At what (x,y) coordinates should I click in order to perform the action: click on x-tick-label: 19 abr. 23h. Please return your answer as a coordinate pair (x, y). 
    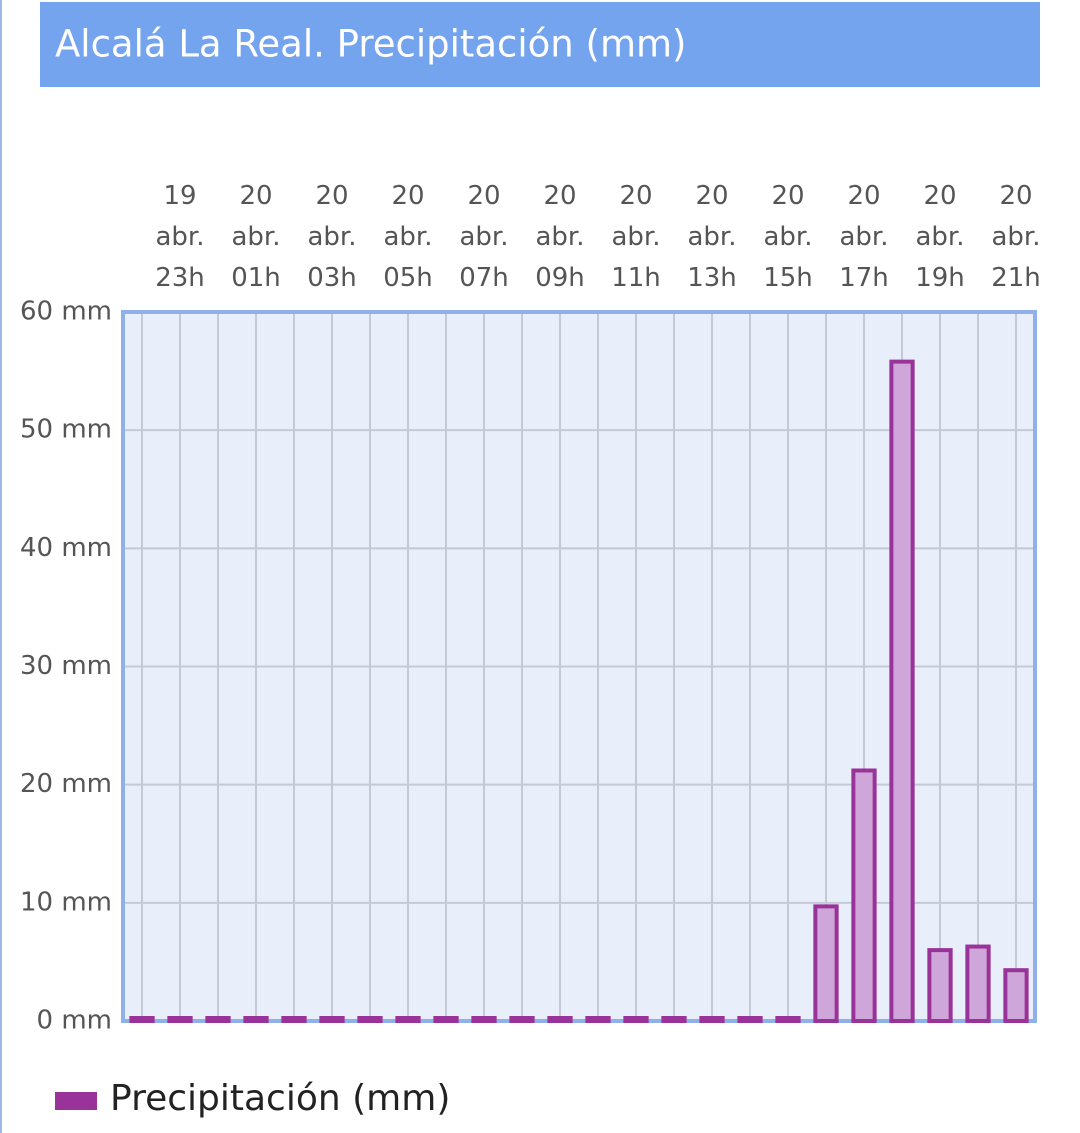
    Looking at the image, I should click on (180, 237).